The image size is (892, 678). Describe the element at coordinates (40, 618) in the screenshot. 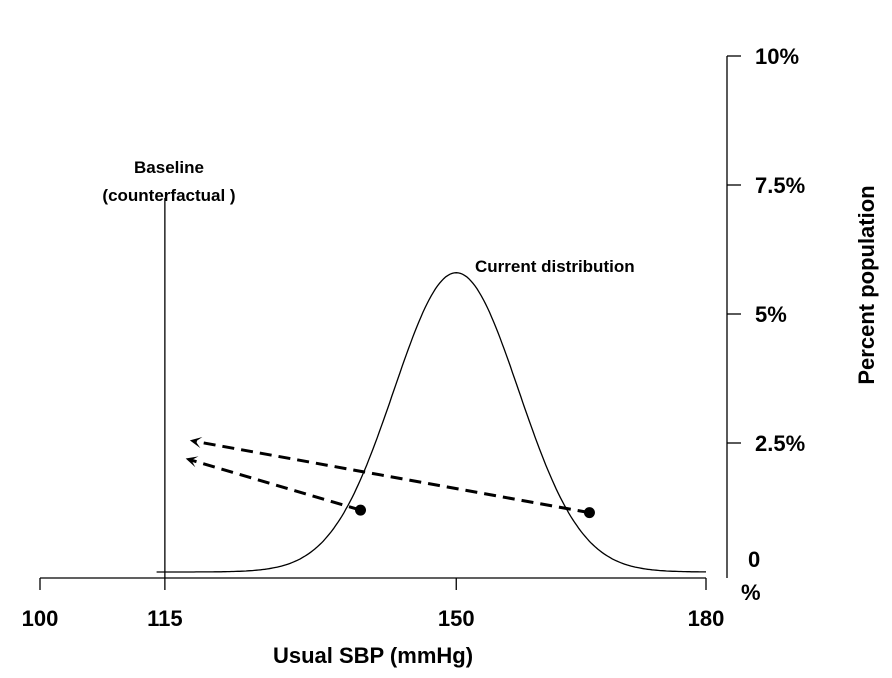

I see `x-tick-label: 100` at that location.